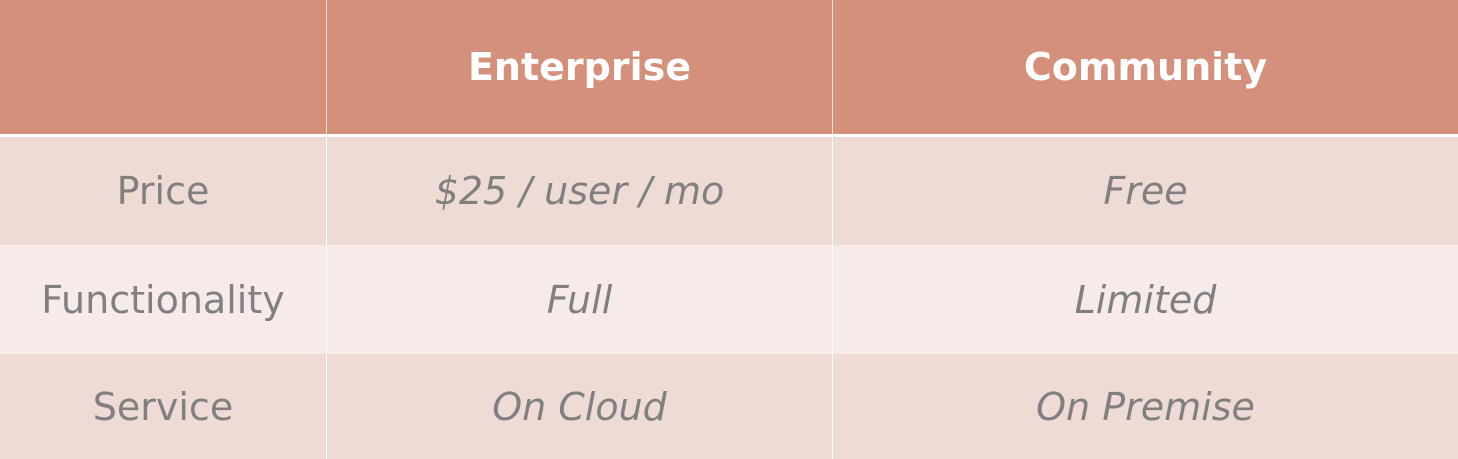 This screenshot has width=1458, height=459. What do you see at coordinates (1145, 67) in the screenshot?
I see `header-community: Community` at bounding box center [1145, 67].